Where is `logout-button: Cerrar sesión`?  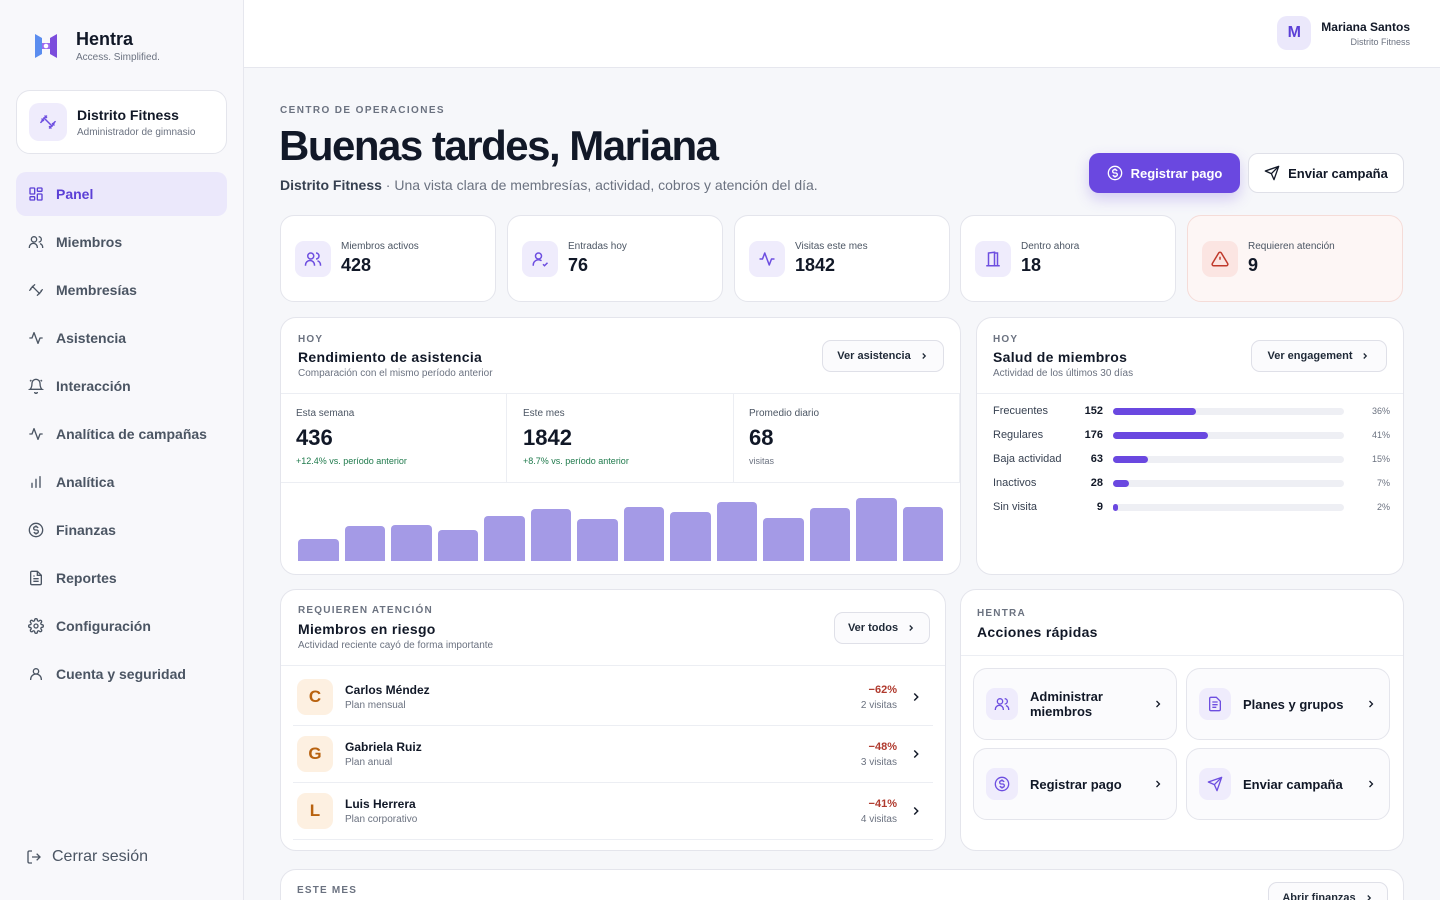 logout-button: Cerrar sesión is located at coordinates (87, 857).